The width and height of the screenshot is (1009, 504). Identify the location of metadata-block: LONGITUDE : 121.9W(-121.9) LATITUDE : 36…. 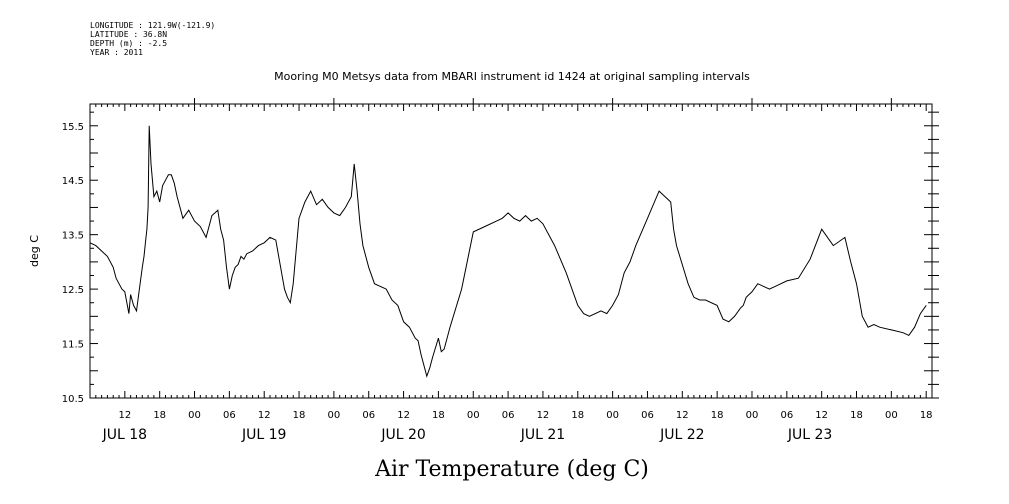
(152, 39).